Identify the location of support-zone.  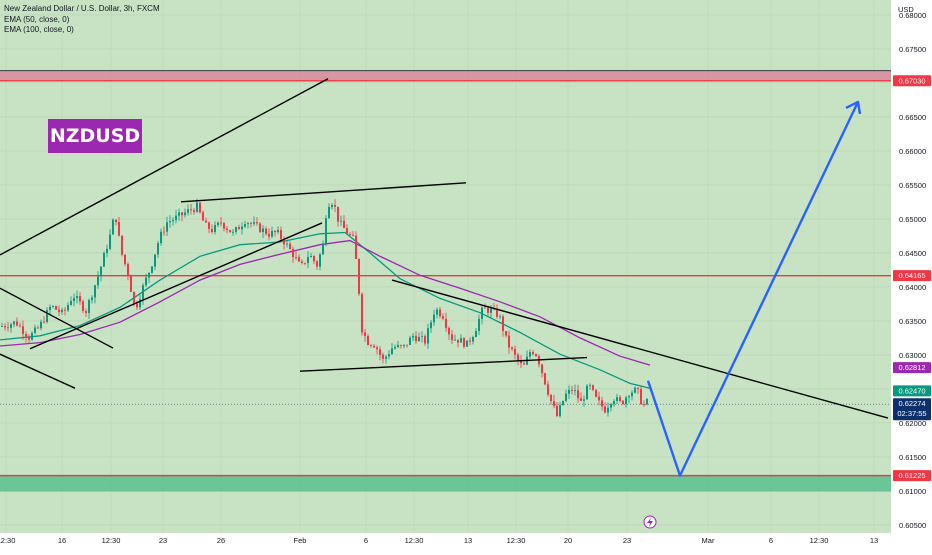
(445, 483).